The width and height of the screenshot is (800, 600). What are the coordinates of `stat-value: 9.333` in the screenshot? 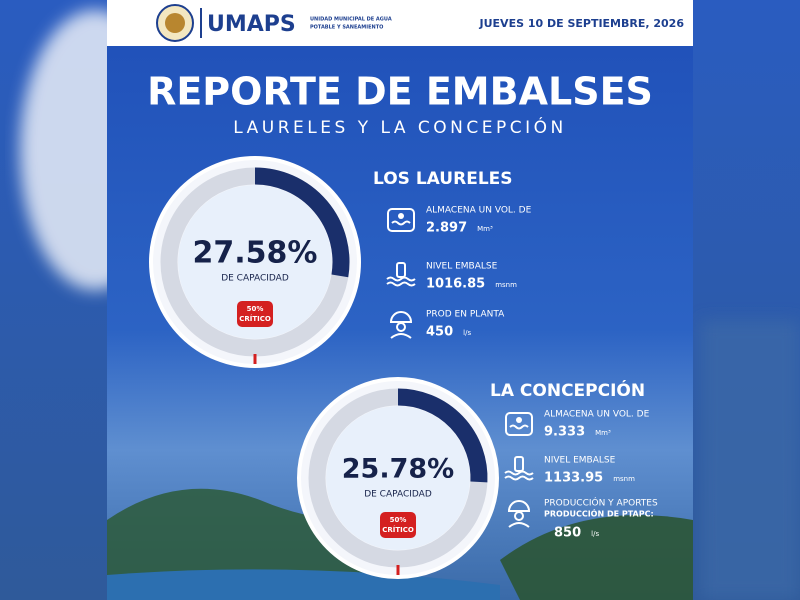 It's located at (564, 432).